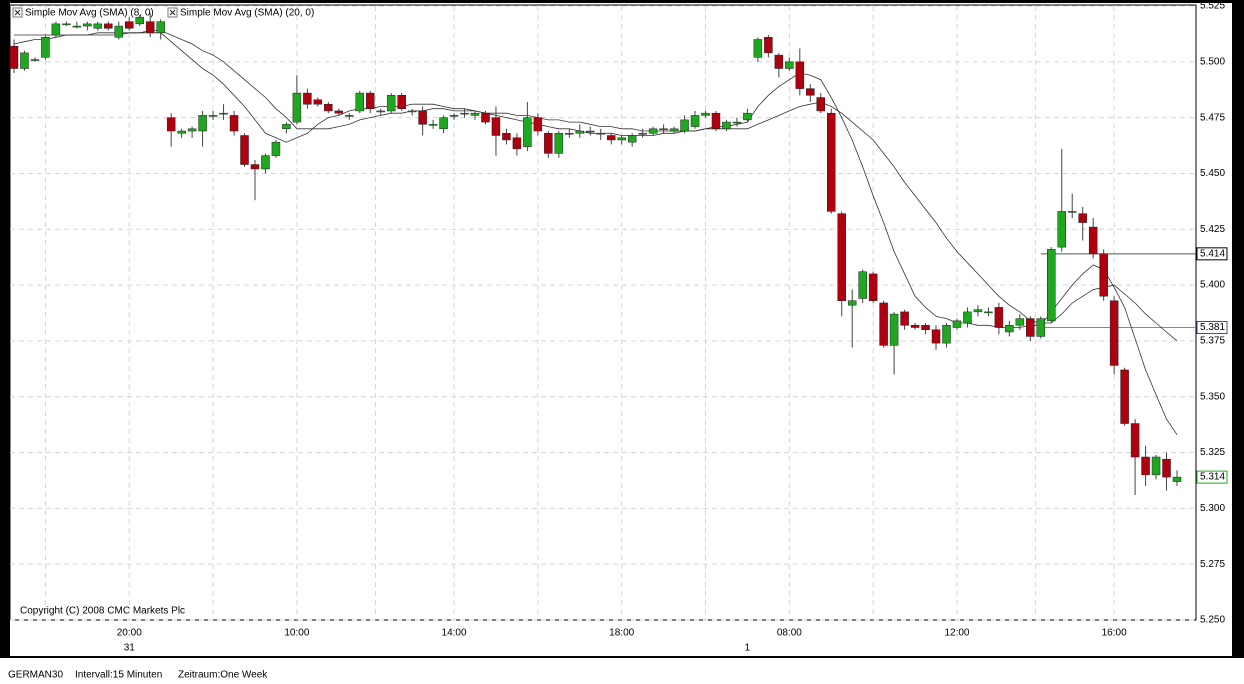  I want to click on price-box-label: 5.381, so click(1212, 327).